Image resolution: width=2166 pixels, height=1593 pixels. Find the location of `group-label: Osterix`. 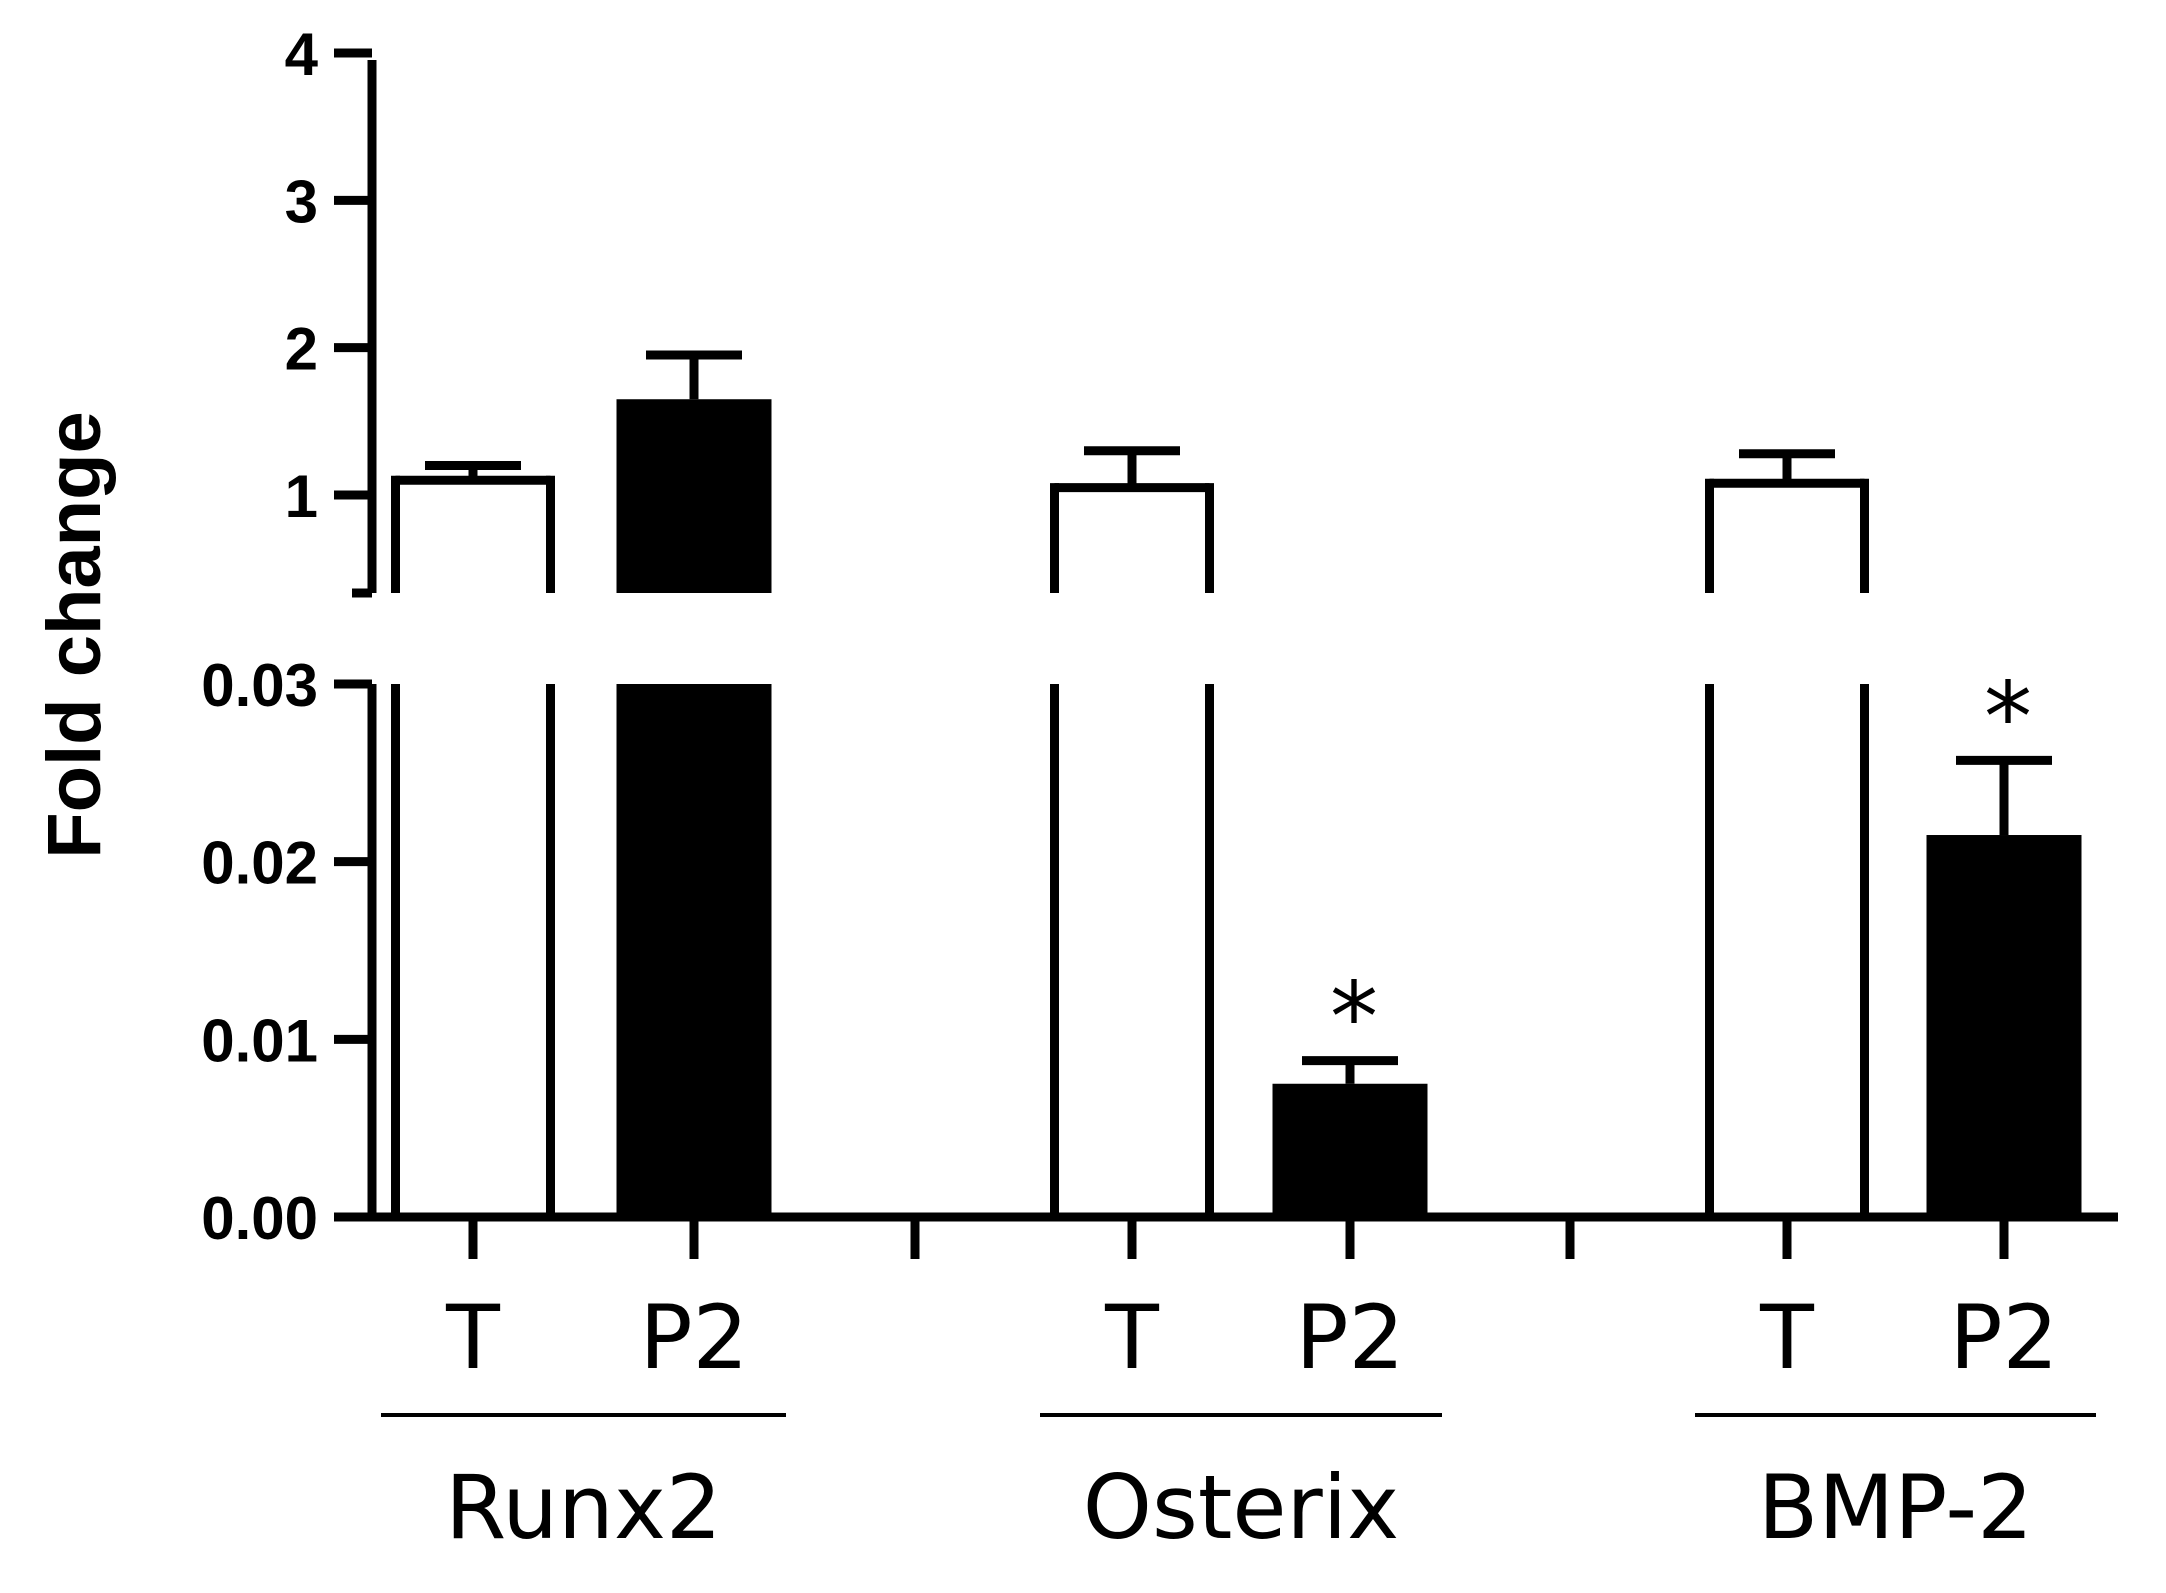

group-label: Osterix is located at coordinates (1241, 1507).